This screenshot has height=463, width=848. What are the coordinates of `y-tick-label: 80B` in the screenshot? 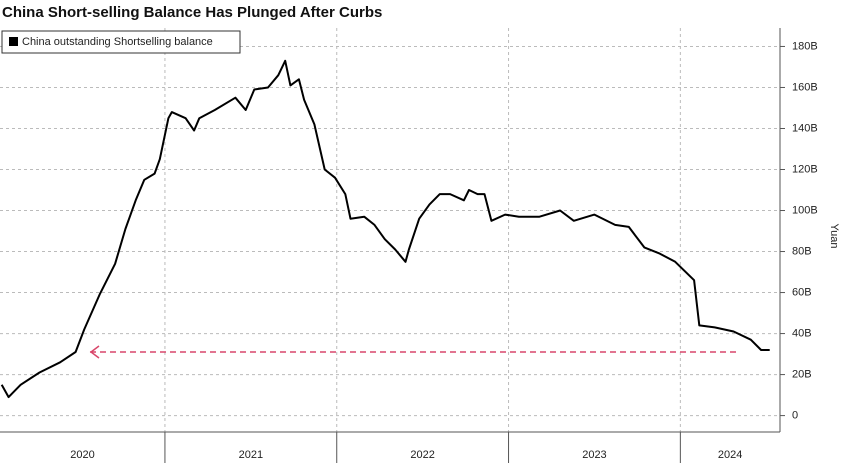 It's located at (802, 251).